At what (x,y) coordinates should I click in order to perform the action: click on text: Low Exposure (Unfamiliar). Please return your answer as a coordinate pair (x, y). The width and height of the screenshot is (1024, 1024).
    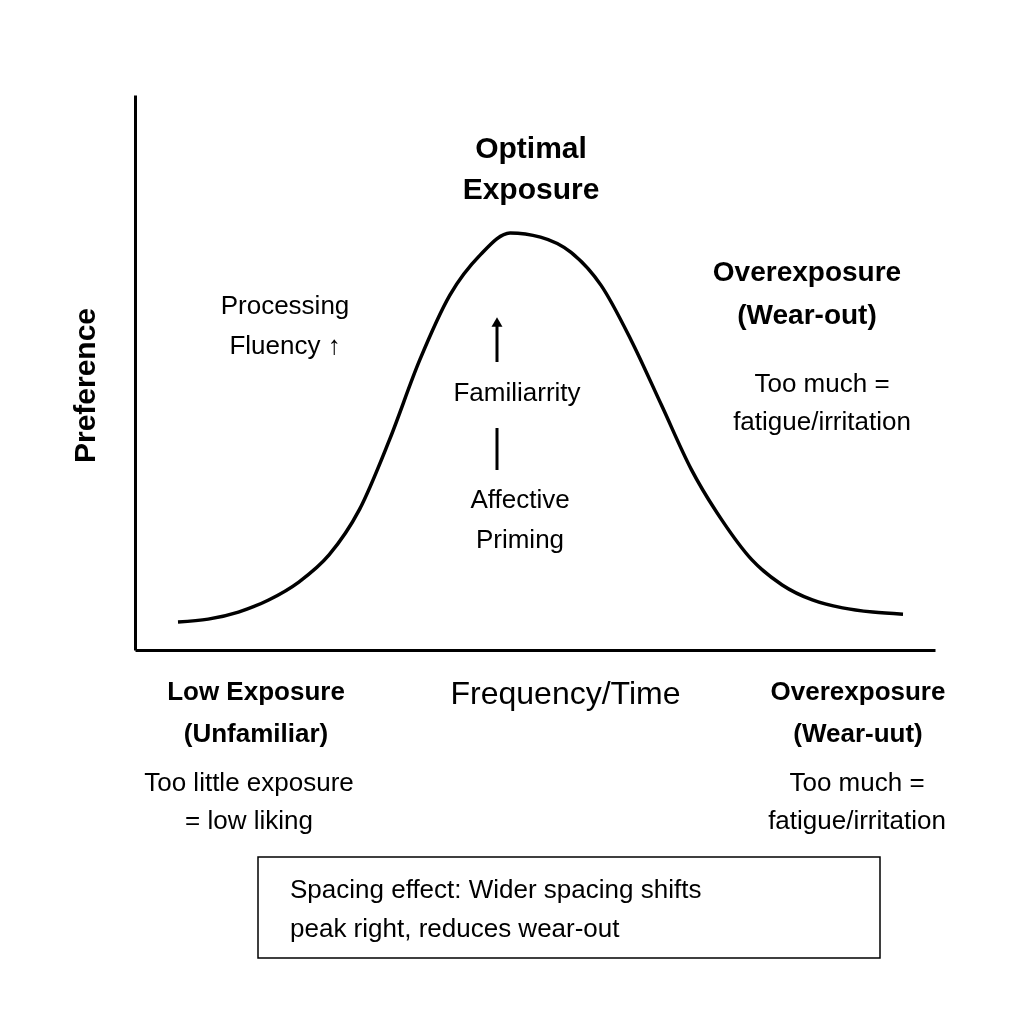
    Looking at the image, I should click on (256, 712).